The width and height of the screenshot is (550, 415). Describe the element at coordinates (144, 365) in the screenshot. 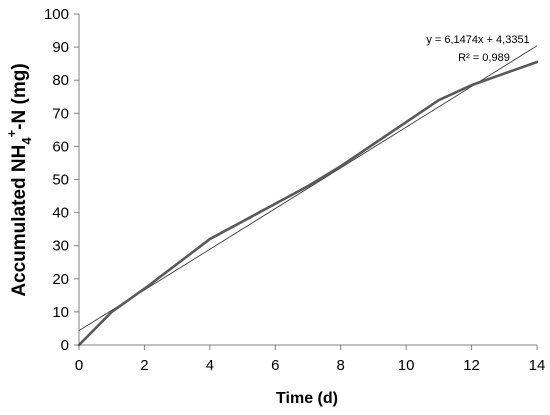

I see `x-tick-label: 2` at that location.